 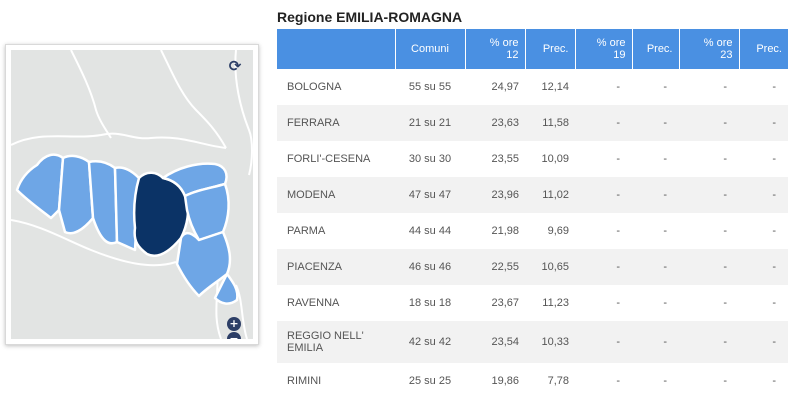 What do you see at coordinates (726, 55) in the screenshot?
I see `header-ore23-line2: 23` at bounding box center [726, 55].